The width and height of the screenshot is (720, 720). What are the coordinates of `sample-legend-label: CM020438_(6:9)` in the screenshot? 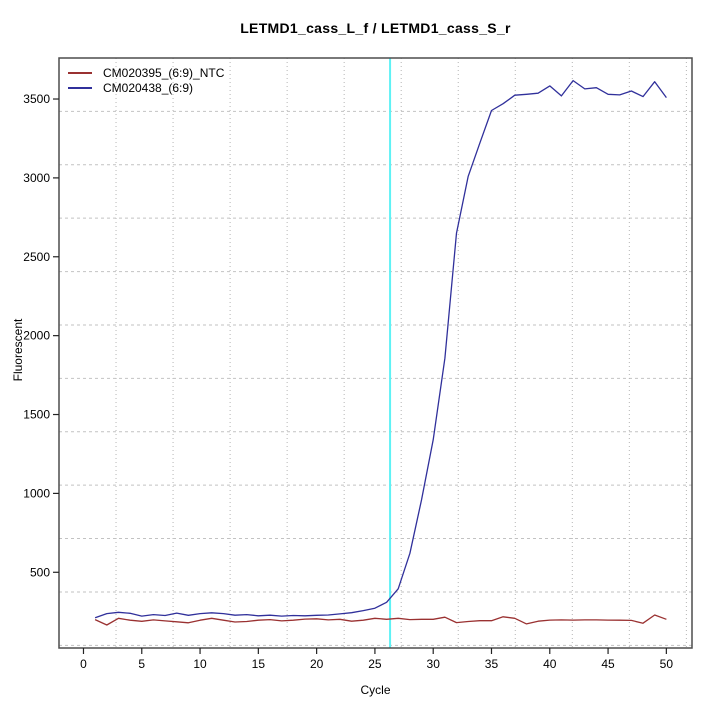 It's located at (148, 87).